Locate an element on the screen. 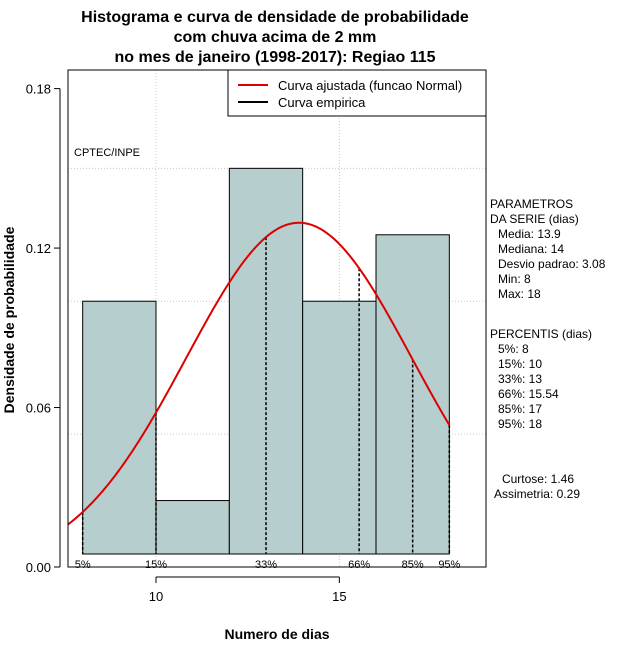  x-tick-label: 10 is located at coordinates (156, 596).